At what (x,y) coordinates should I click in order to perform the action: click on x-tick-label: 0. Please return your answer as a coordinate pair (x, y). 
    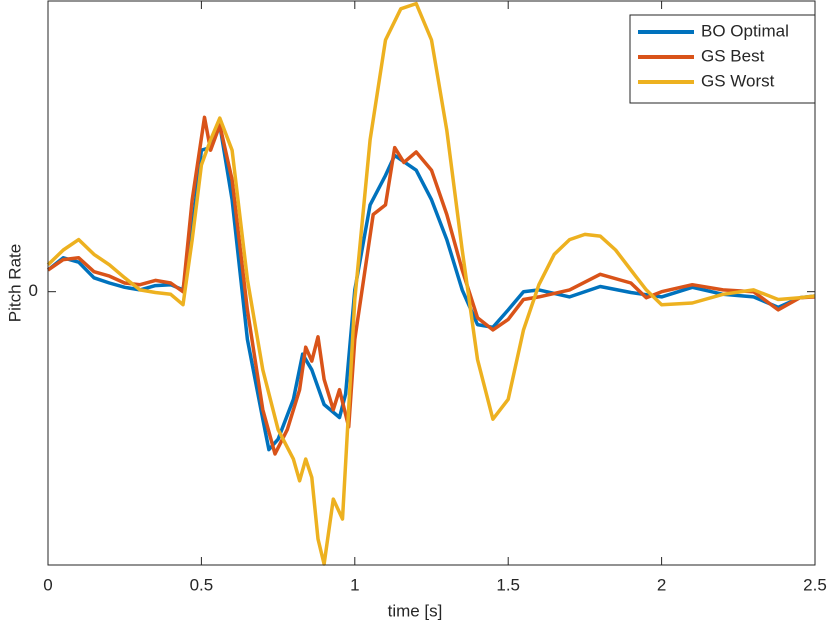
    Looking at the image, I should click on (47, 584).